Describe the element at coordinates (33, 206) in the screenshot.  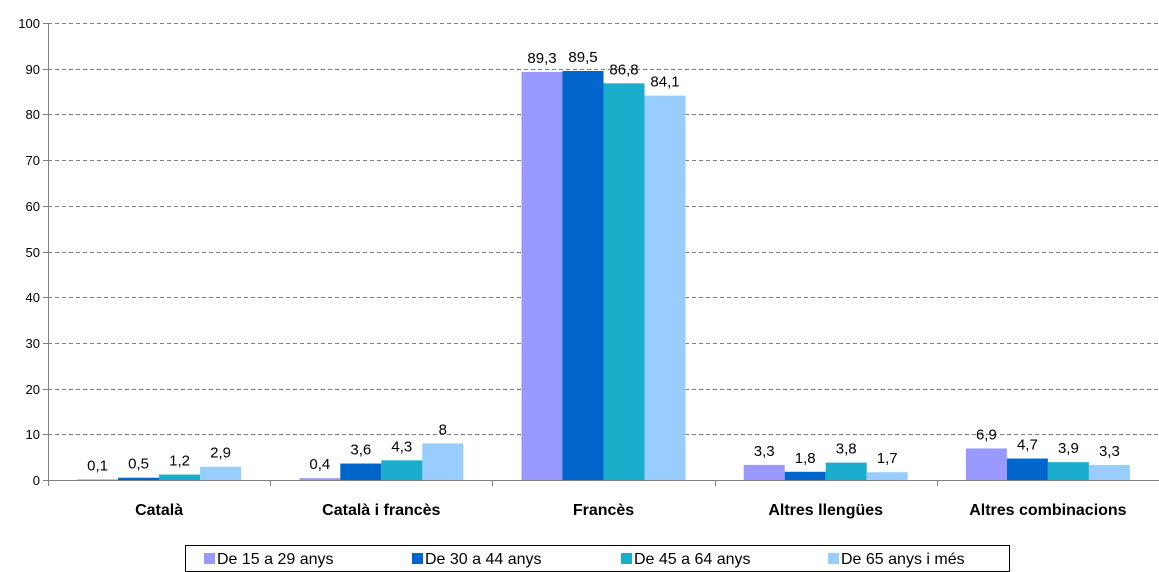
I see `y-tick-label: 60` at that location.